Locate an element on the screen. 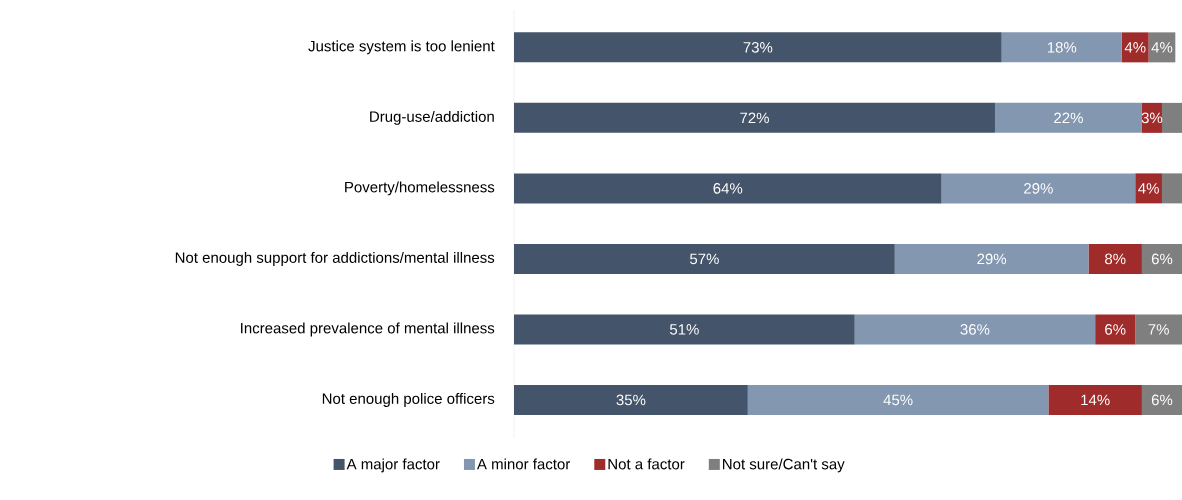 The image size is (1182, 500). data-label: 64% is located at coordinates (728, 188).